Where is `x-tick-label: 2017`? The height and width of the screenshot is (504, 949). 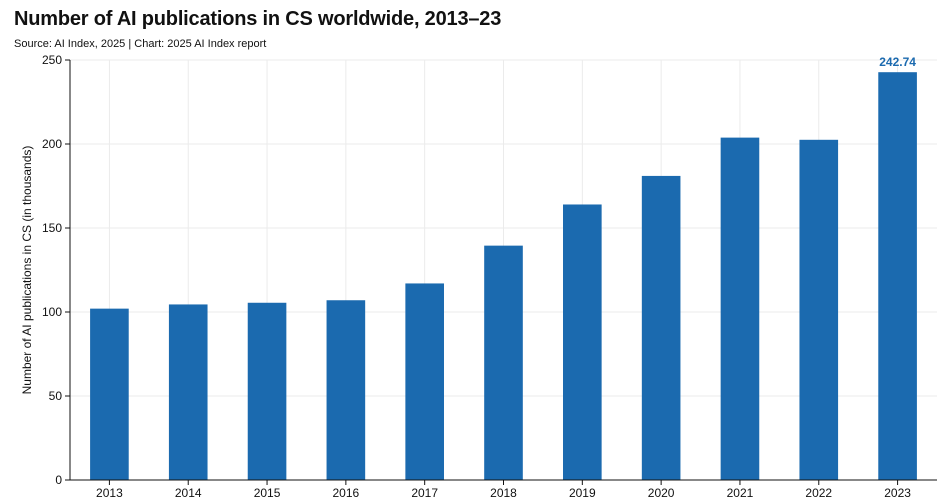 x-tick-label: 2017 is located at coordinates (424, 493).